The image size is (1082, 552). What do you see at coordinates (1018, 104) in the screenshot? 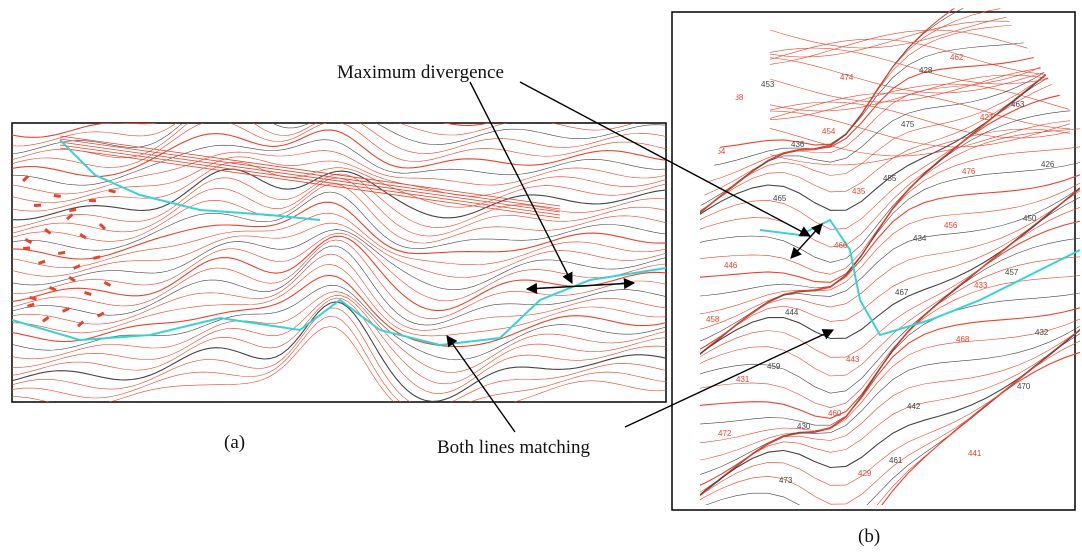
I see `contour-value-label: 463` at bounding box center [1018, 104].